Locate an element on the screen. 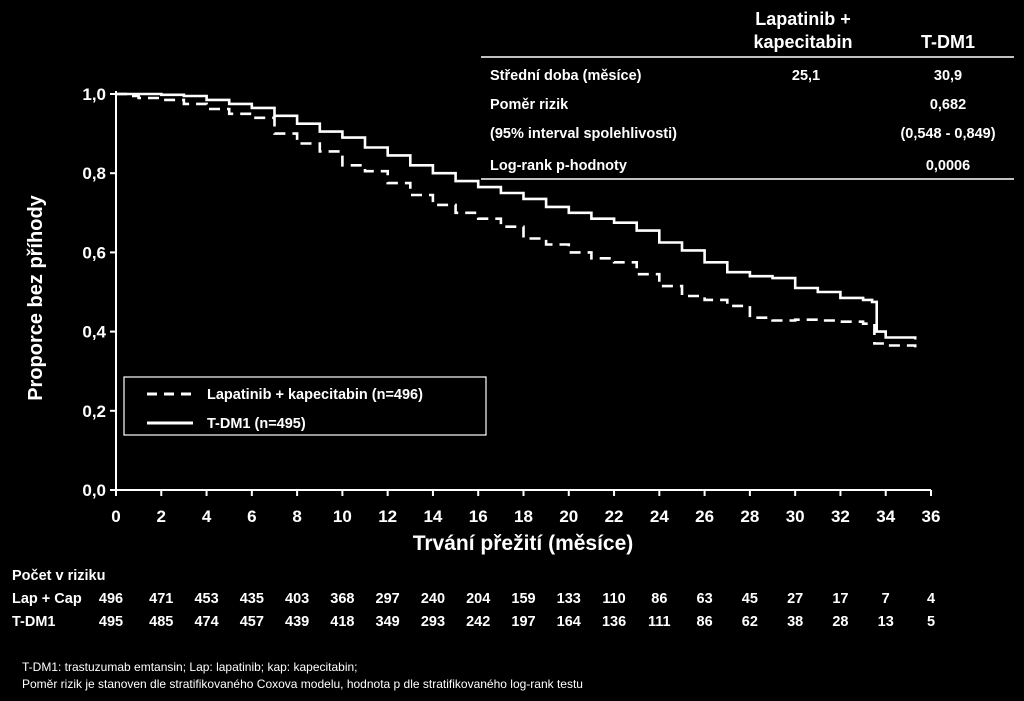 This screenshot has width=1024, height=701. x-tick-label: 36 is located at coordinates (931, 516).